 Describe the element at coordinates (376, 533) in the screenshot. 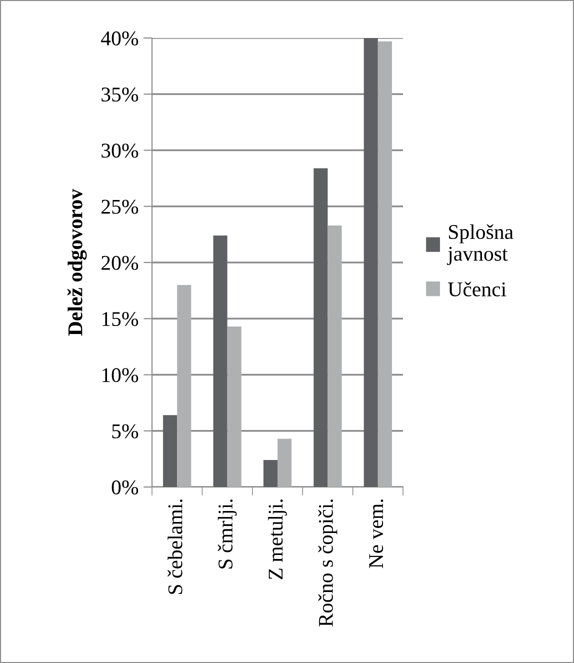

I see `x-tick-label: Ne vem.` at that location.